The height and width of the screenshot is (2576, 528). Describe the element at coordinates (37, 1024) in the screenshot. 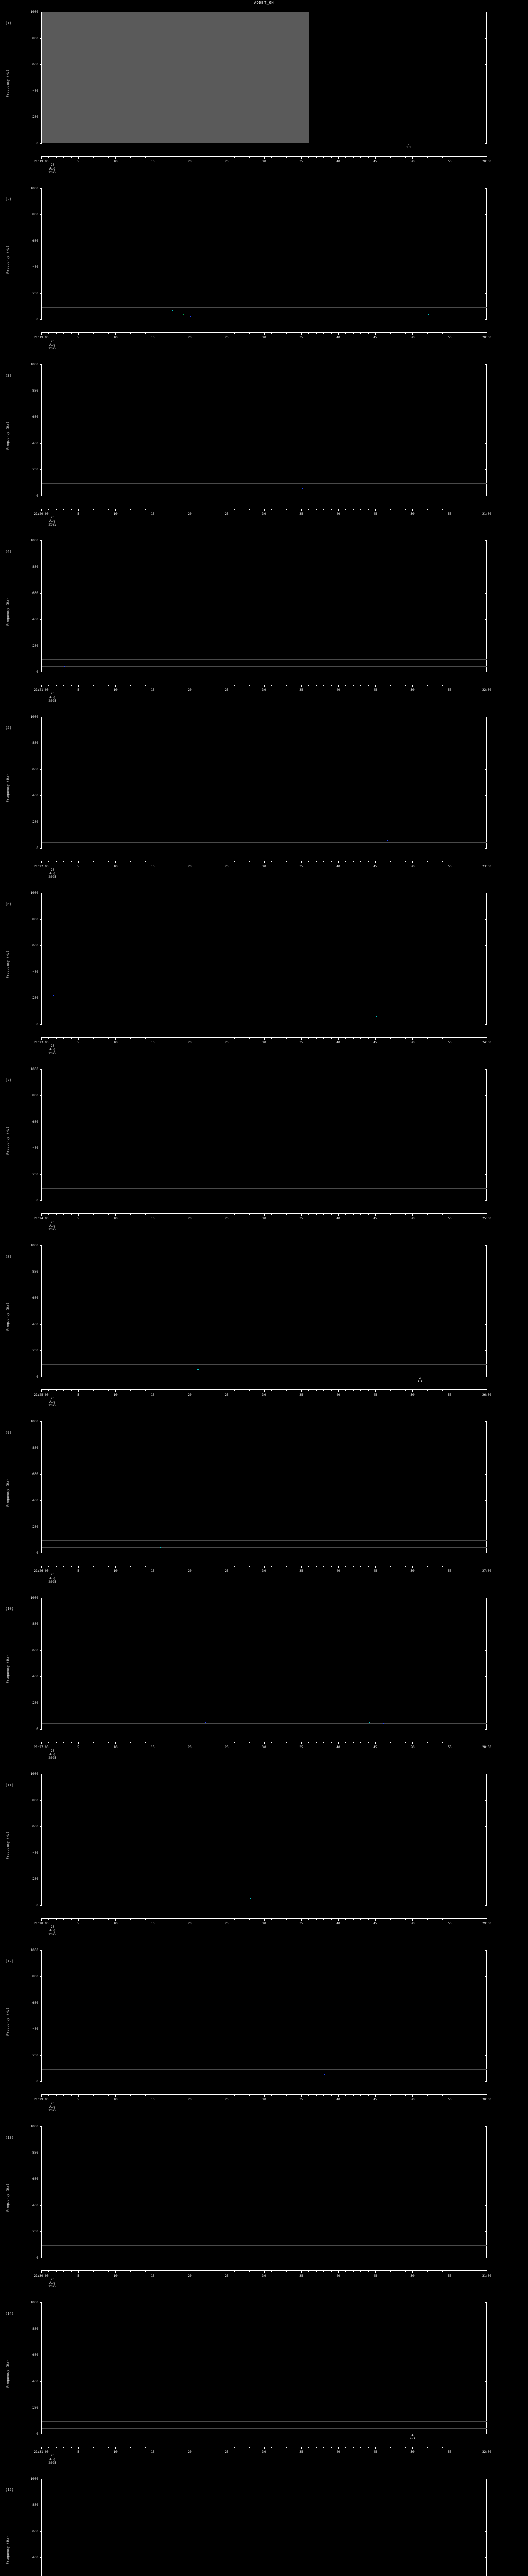

I see `y-axis-tick-label: 0` at that location.